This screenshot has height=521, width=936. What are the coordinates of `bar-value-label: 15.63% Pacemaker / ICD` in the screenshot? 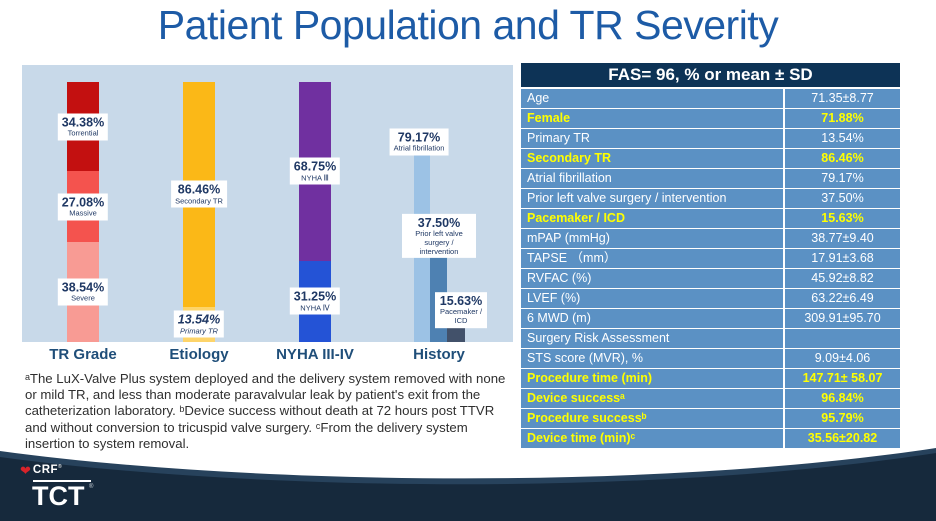 It's located at (461, 310).